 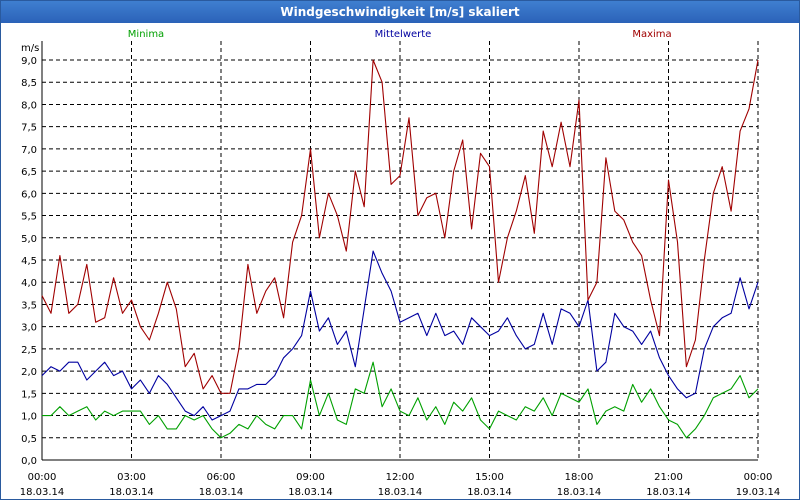 I want to click on y-tick-label: 3,0, so click(x=29, y=328).